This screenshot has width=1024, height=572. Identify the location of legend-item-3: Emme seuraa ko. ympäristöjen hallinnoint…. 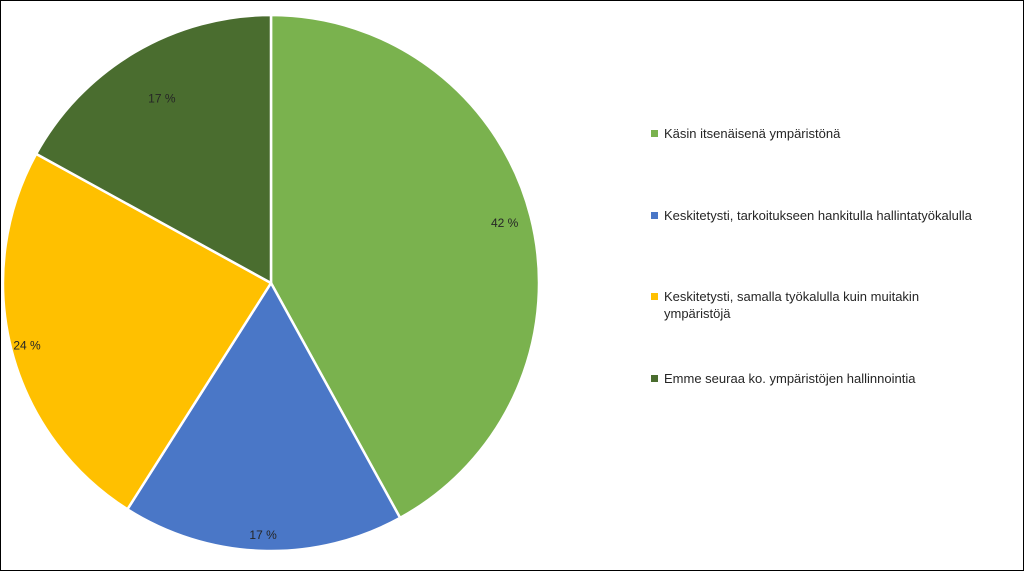
(831, 378).